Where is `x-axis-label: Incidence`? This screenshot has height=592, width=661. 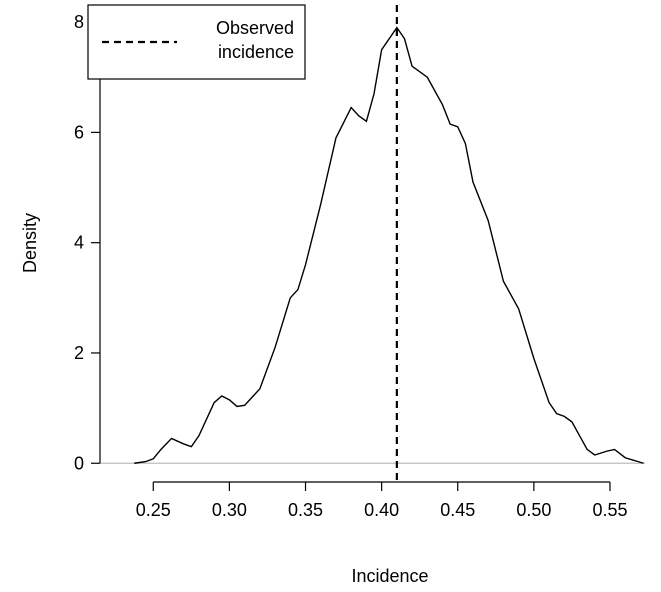 x-axis-label: Incidence is located at coordinates (389, 576).